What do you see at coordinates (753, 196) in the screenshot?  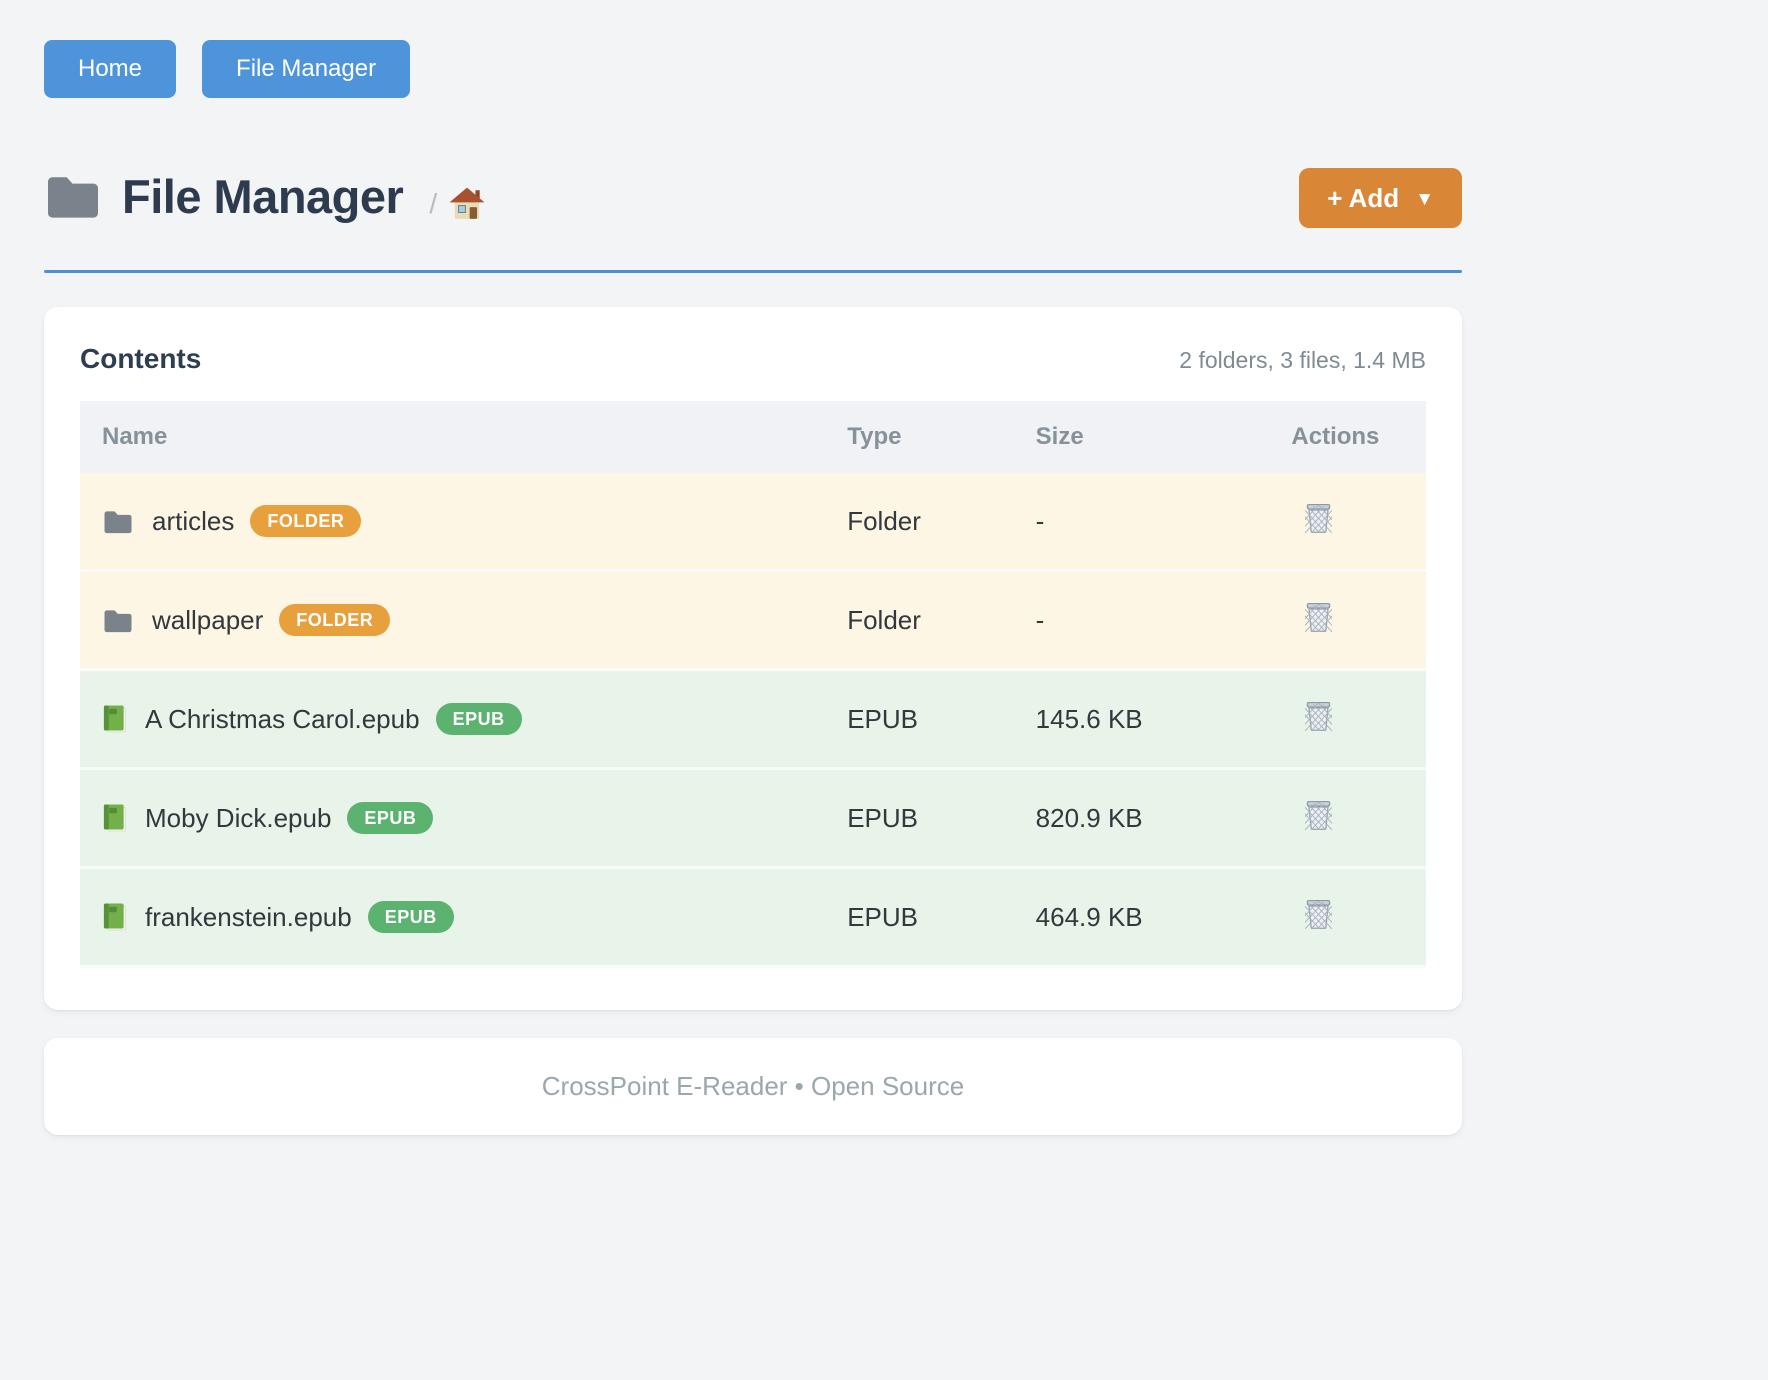 I see `page-header: File Manager / + Add ▼` at bounding box center [753, 196].